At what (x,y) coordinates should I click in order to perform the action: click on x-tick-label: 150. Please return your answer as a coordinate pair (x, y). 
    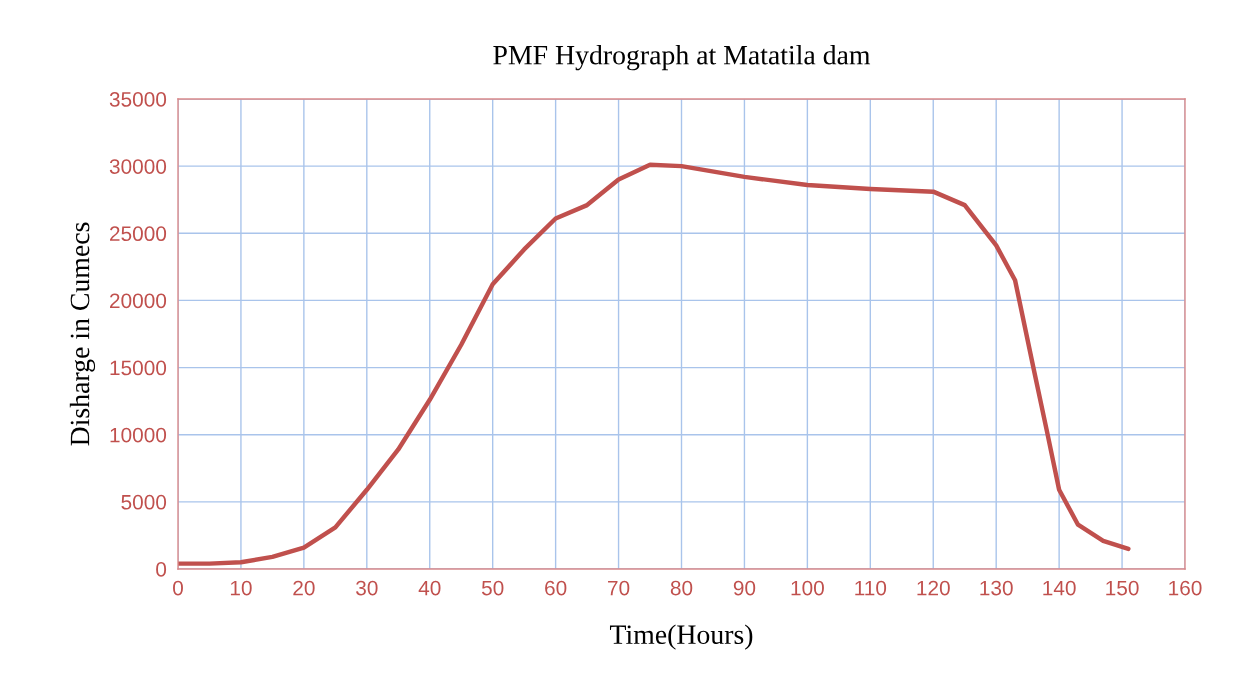
    Looking at the image, I should click on (1122, 588).